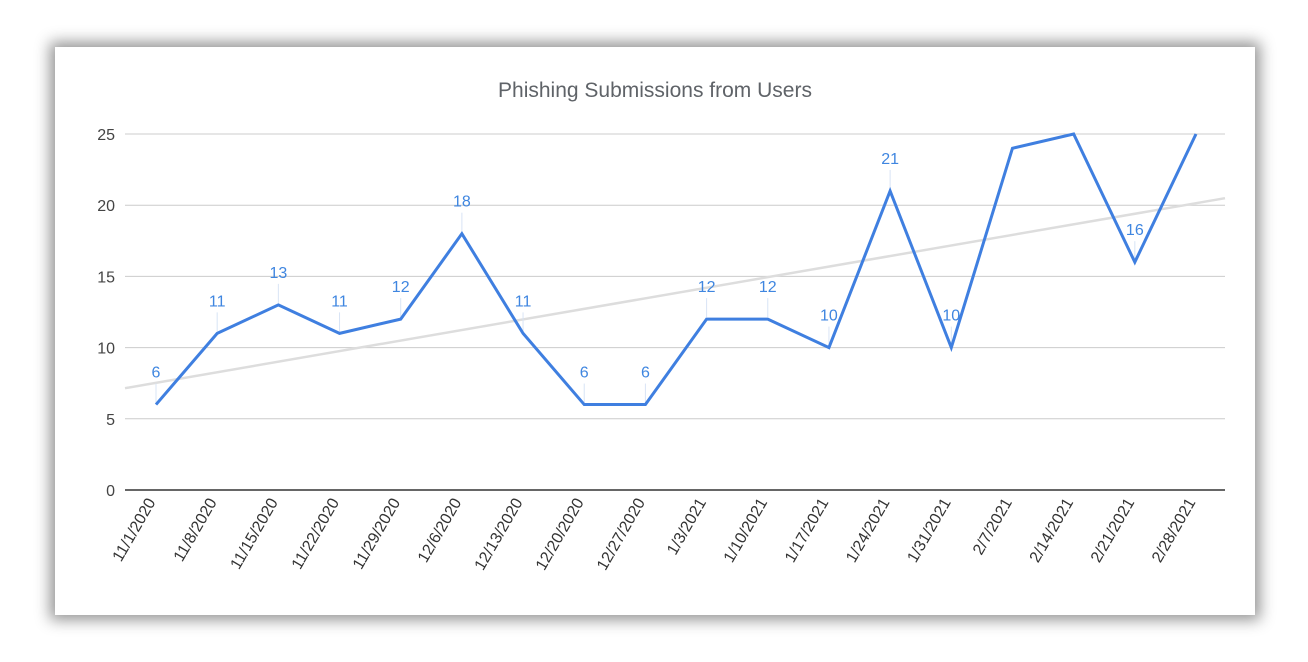 The height and width of the screenshot is (662, 1308). I want to click on data-label: 13, so click(278, 273).